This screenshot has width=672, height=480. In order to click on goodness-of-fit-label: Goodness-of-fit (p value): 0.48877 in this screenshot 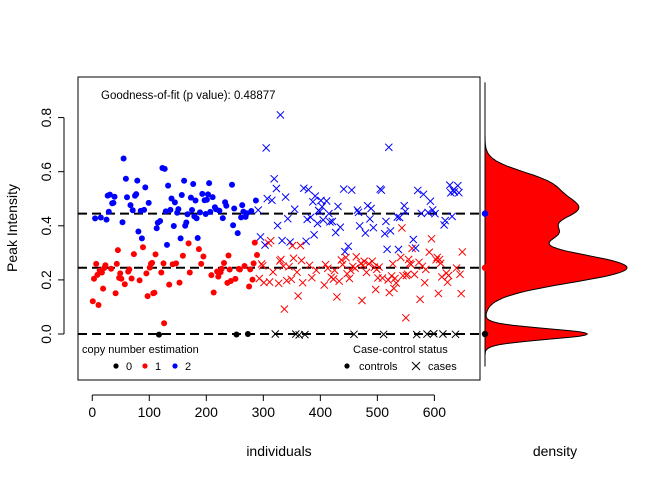, I will do `click(188, 96)`.